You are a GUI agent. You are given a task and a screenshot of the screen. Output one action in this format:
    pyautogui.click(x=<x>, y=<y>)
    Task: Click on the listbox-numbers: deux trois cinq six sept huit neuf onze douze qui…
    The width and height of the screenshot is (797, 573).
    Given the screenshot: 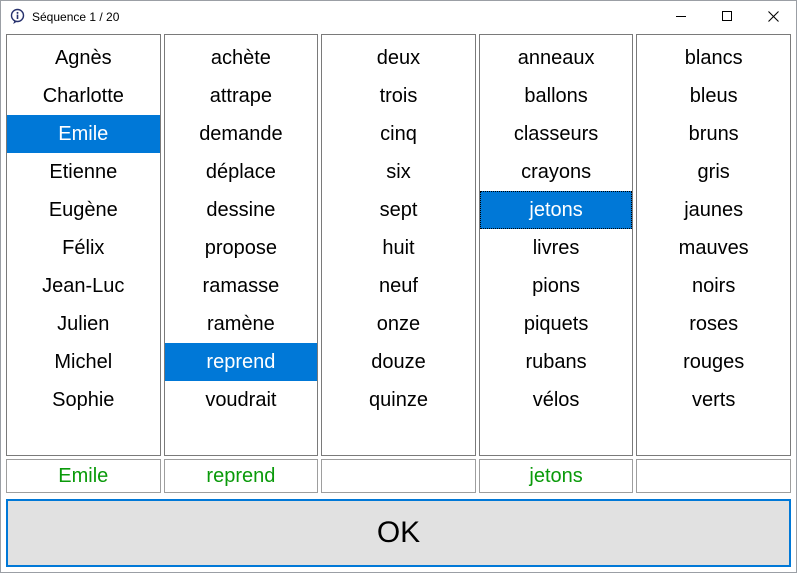 What is the action you would take?
    pyautogui.click(x=398, y=245)
    